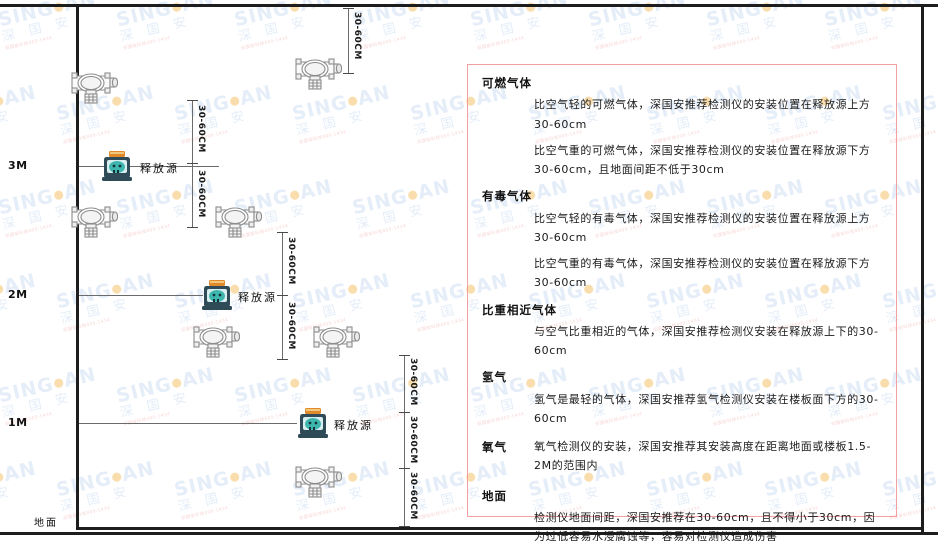  What do you see at coordinates (201, 129) in the screenshot?
I see `dimension-label-upperleft-1: 30-60CM` at bounding box center [201, 129].